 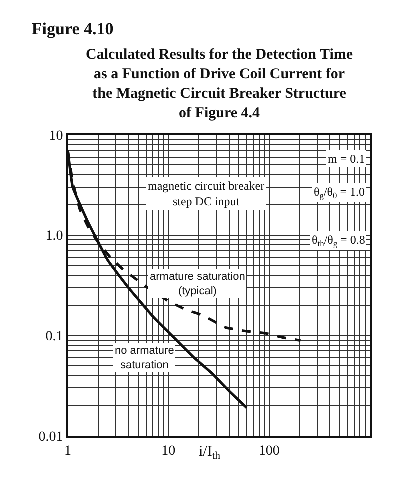 I want to click on x-tick-label: 1, so click(x=68, y=451).